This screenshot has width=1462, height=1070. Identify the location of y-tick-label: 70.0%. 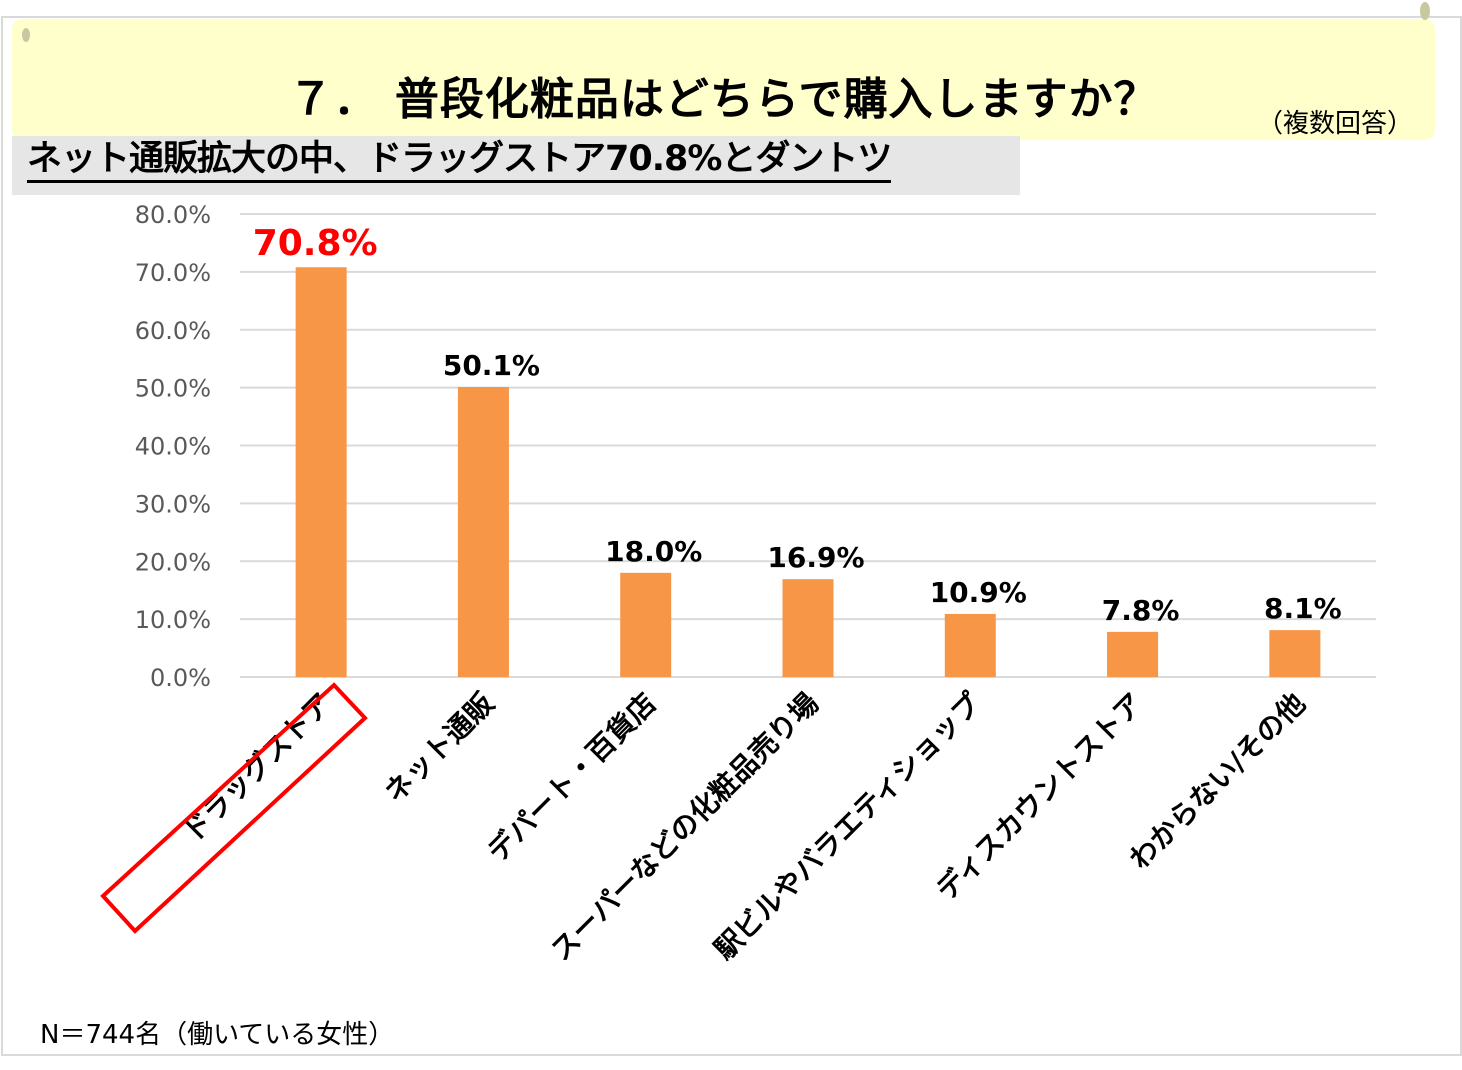
(173, 273).